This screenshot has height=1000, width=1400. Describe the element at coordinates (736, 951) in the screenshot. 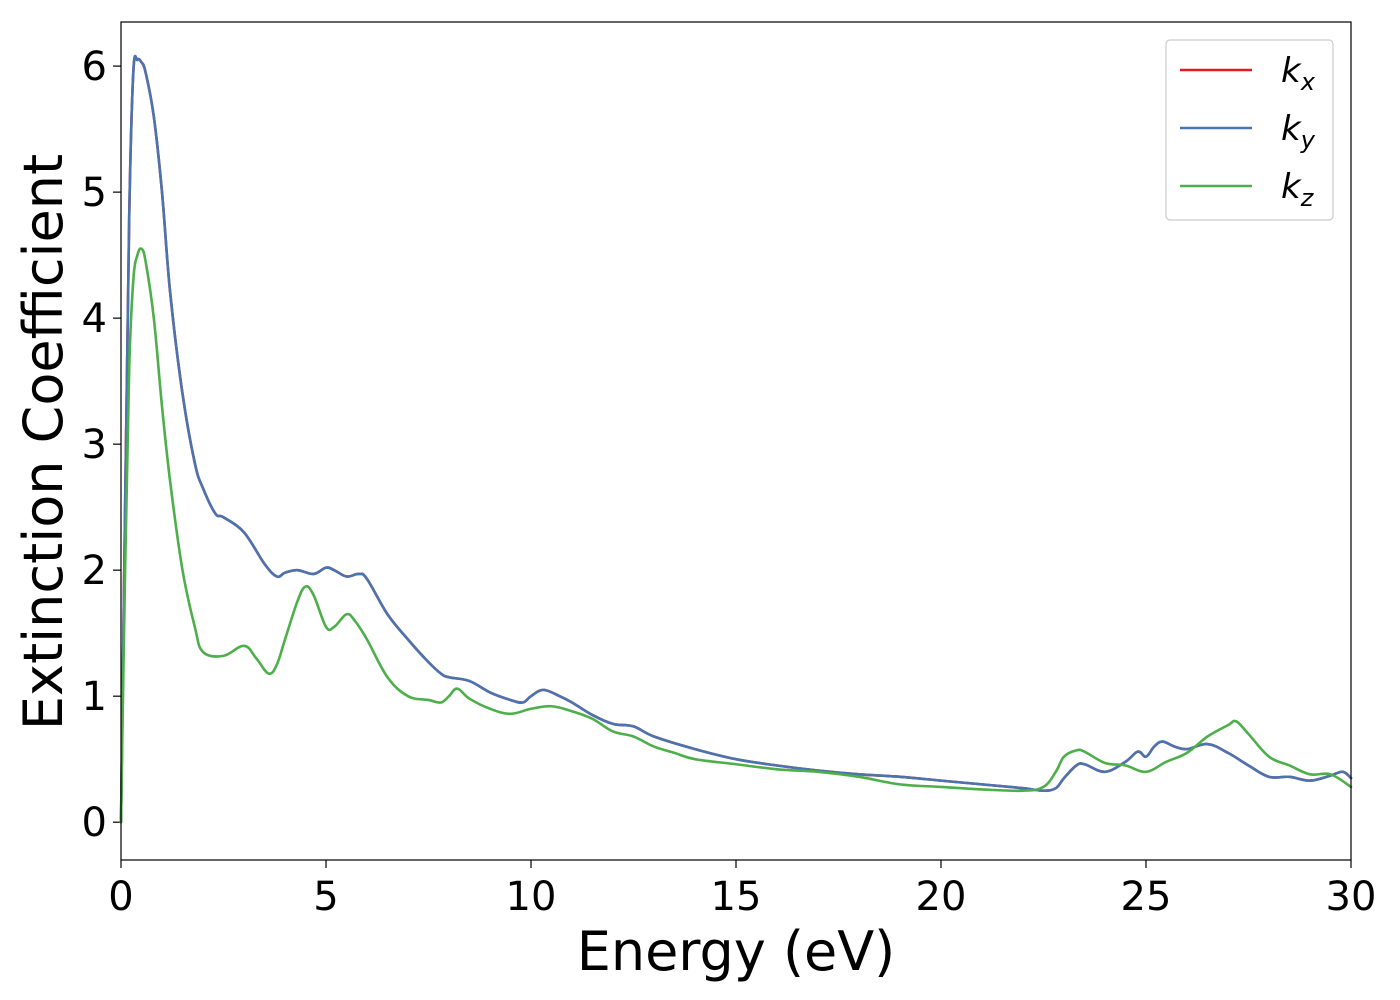

I see `x-axis-label: Energy (eV)` at that location.